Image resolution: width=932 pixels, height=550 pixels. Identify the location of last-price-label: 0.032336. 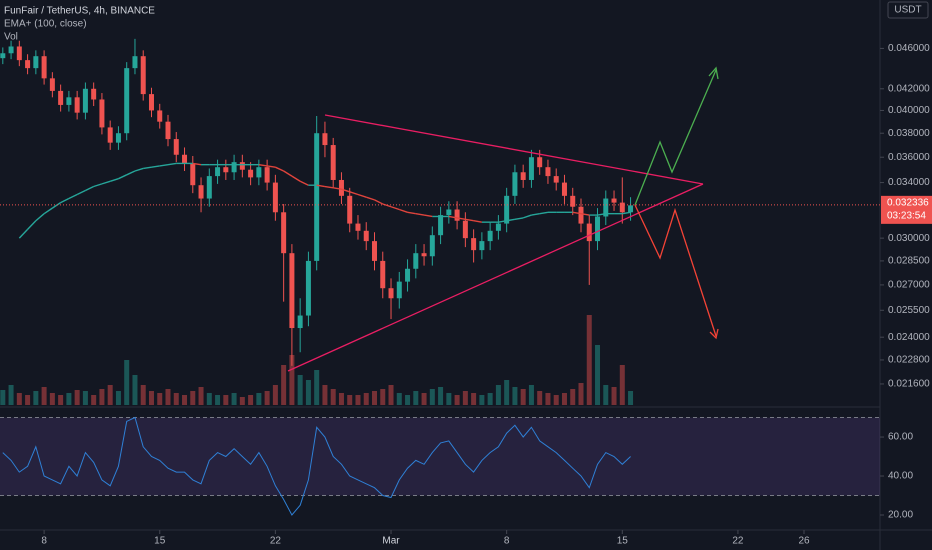
(908, 202).